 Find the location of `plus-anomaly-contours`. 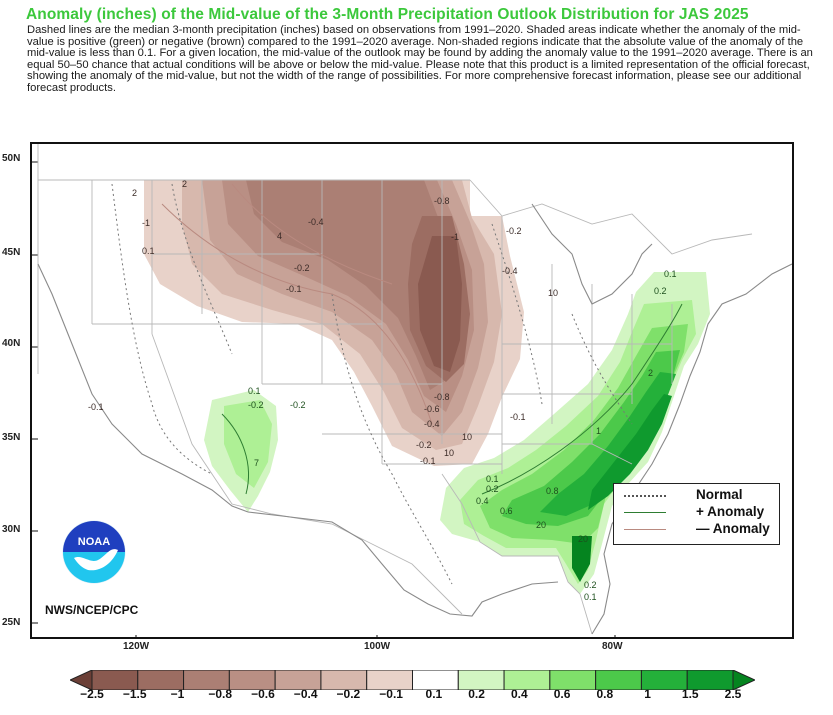

plus-anomaly-contours is located at coordinates (452, 399).